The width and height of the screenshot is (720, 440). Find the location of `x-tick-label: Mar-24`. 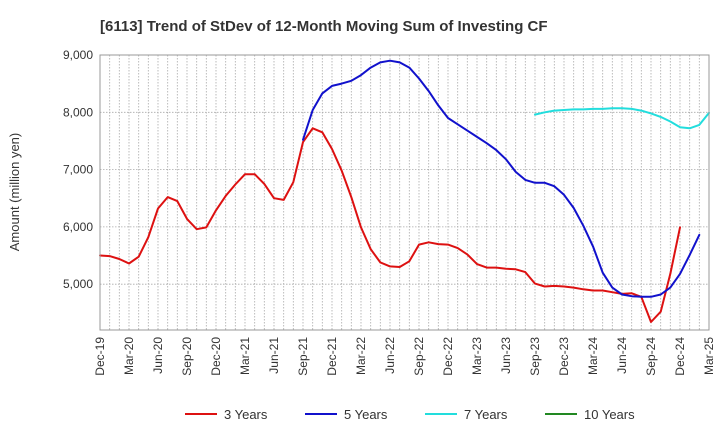

x-tick-label: Mar-24 is located at coordinates (593, 356).